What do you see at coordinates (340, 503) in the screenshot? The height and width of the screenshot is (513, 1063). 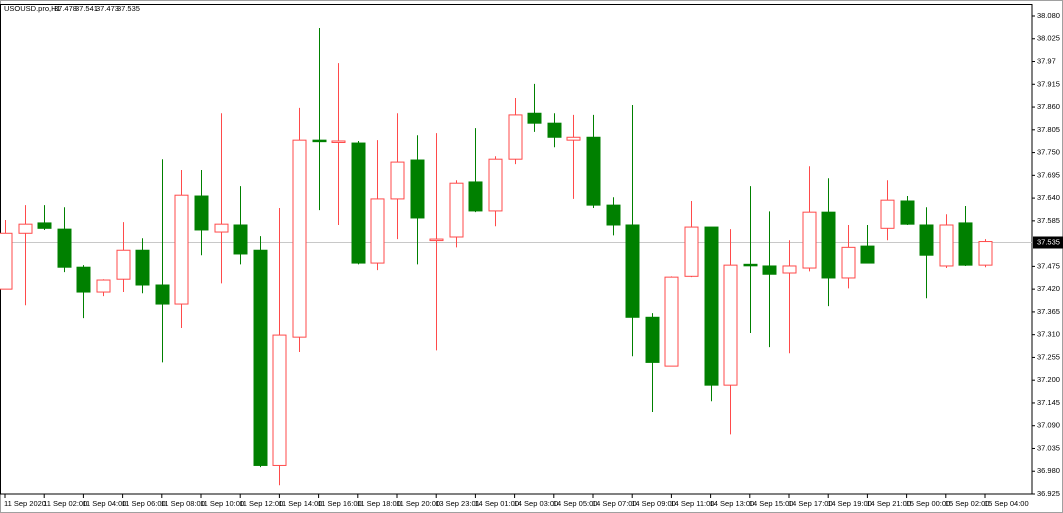 I see `x-tick-label: 11 Sep 16:00` at bounding box center [340, 503].